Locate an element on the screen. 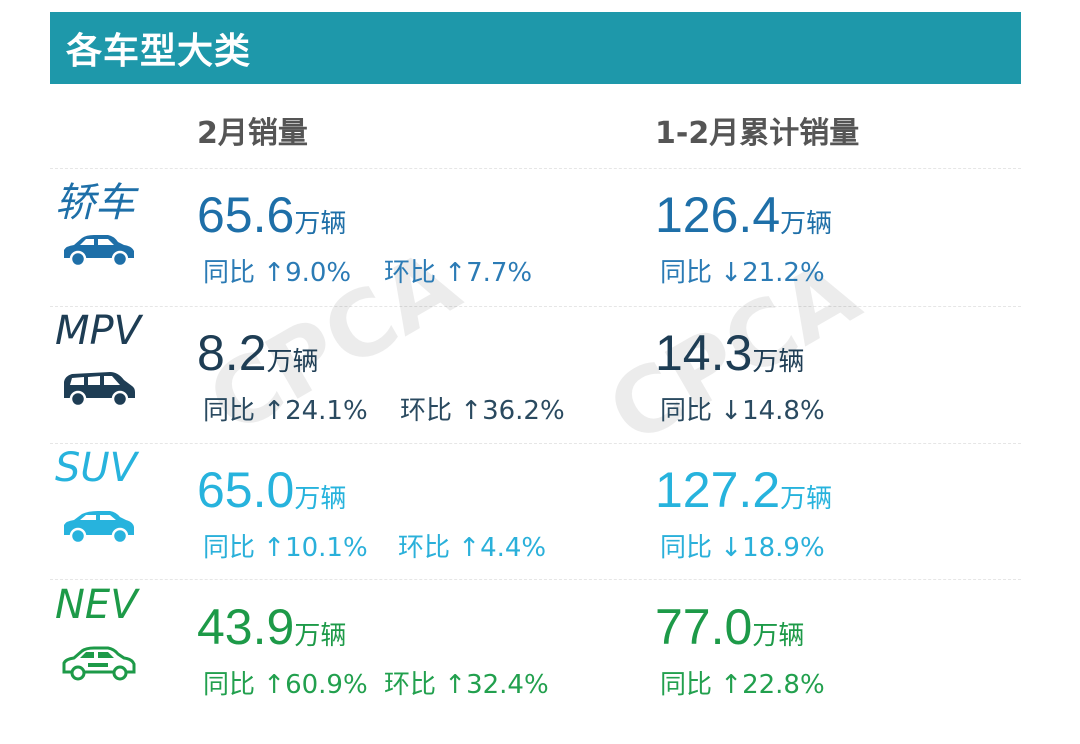 This screenshot has width=1080, height=744. sedan-icon is located at coordinates (99, 251).